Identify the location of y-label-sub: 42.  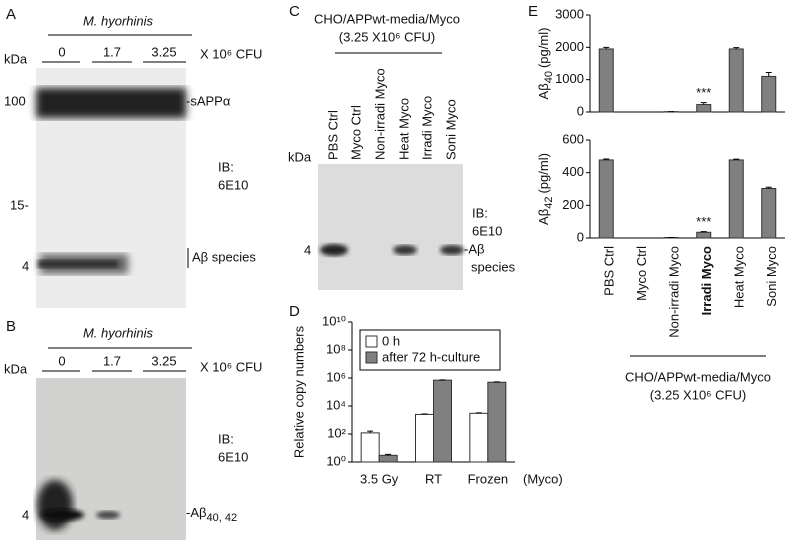
(549, 203).